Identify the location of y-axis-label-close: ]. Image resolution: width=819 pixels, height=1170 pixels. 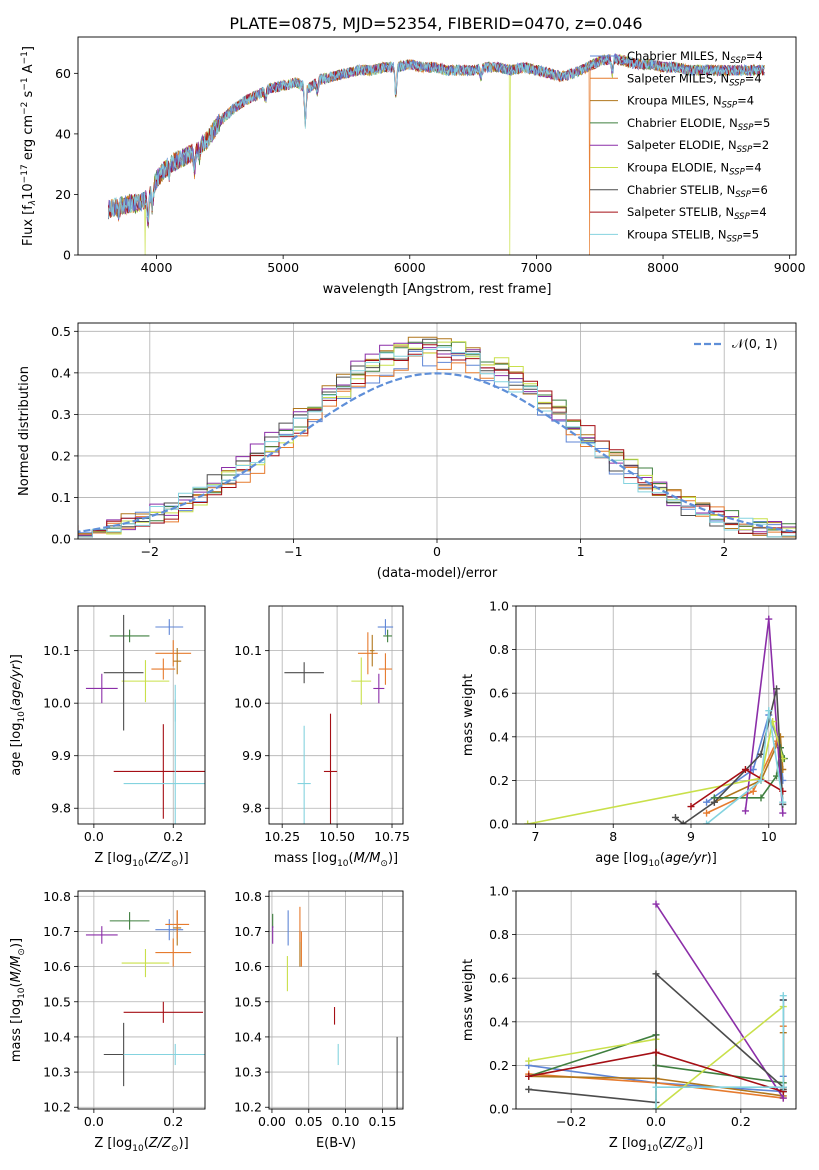
(28, 48).